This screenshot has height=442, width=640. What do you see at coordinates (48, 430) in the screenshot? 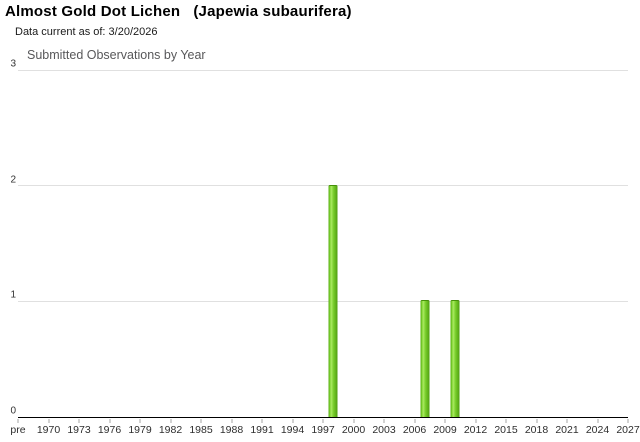
I see `x-axis-tick-label: 1970` at bounding box center [48, 430].